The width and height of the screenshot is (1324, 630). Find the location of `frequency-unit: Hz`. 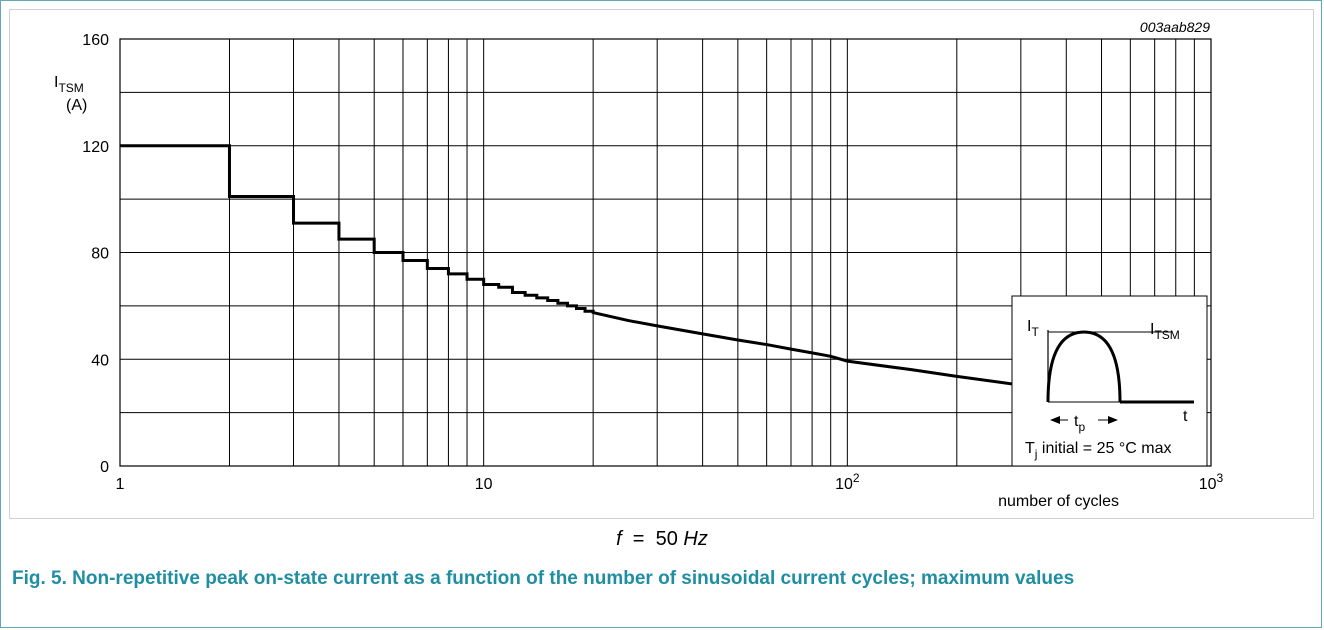

frequency-unit: Hz is located at coordinates (695, 539).